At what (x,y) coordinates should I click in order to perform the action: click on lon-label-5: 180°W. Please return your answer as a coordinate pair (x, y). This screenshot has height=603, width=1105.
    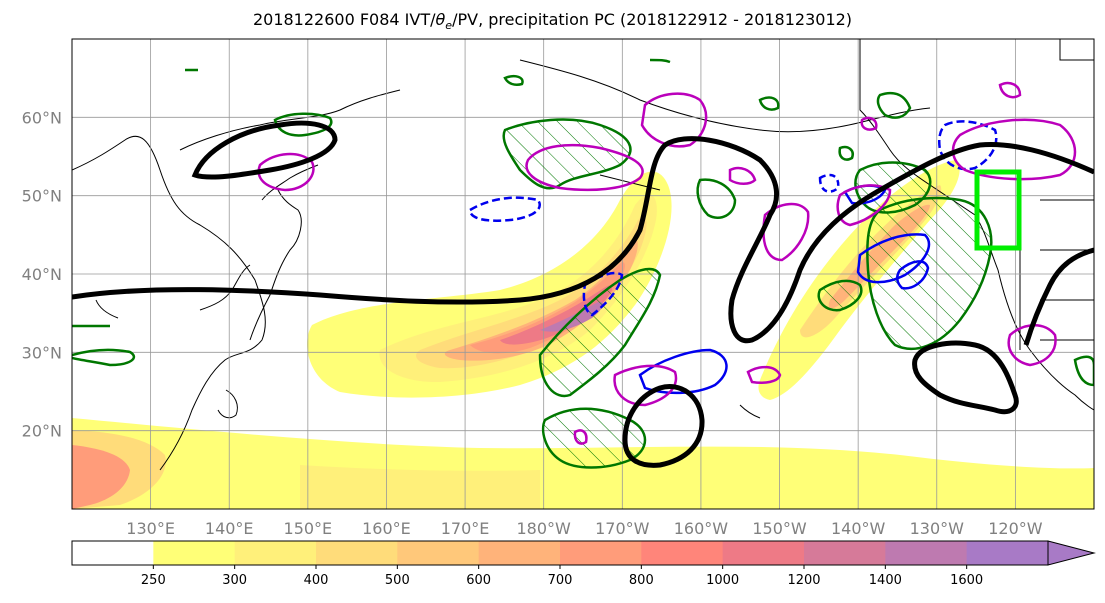
    Looking at the image, I should click on (544, 528).